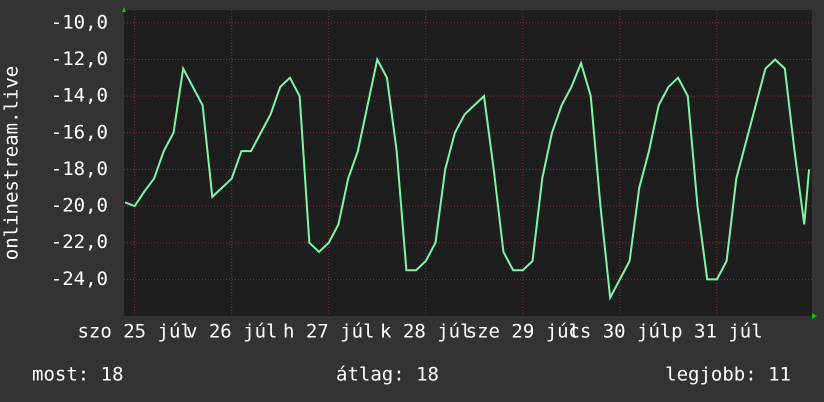  Describe the element at coordinates (387, 375) in the screenshot. I see `footer-average: átlag: 18` at that location.